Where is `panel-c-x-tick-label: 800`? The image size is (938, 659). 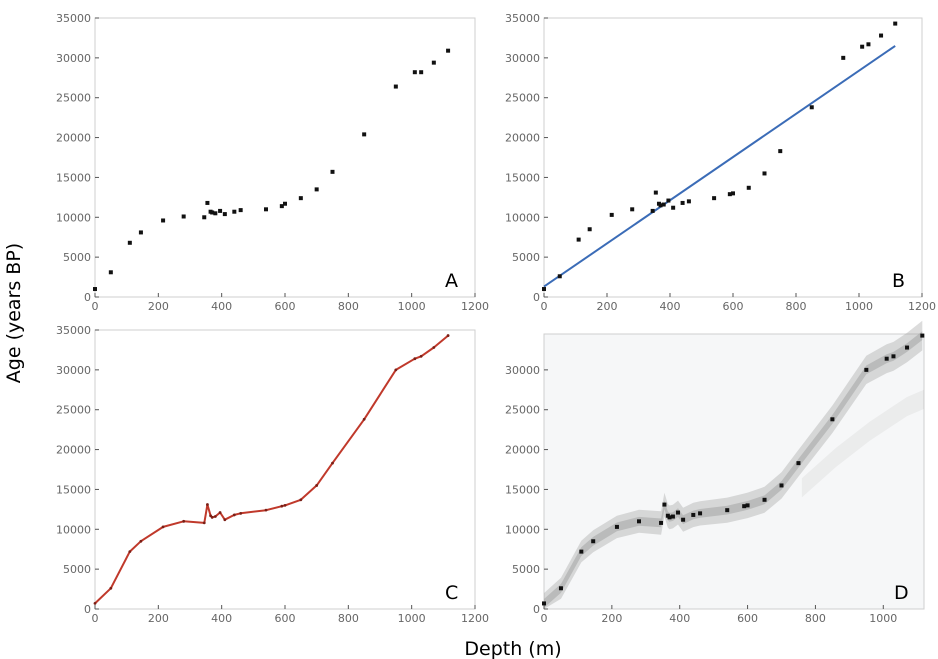
panel-c-x-tick-label: 800 is located at coordinates (348, 618).